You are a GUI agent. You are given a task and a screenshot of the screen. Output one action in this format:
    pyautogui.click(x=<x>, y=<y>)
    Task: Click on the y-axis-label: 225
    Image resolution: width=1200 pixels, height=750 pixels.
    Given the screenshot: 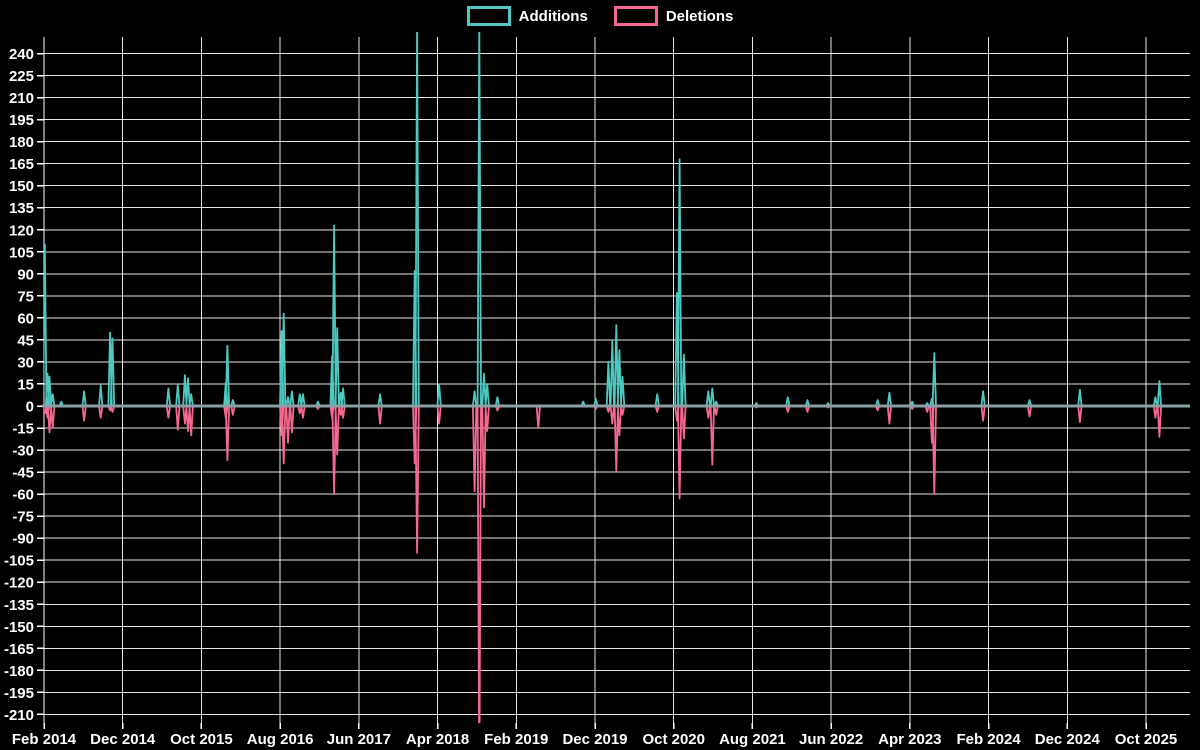 What is the action you would take?
    pyautogui.click(x=21, y=76)
    